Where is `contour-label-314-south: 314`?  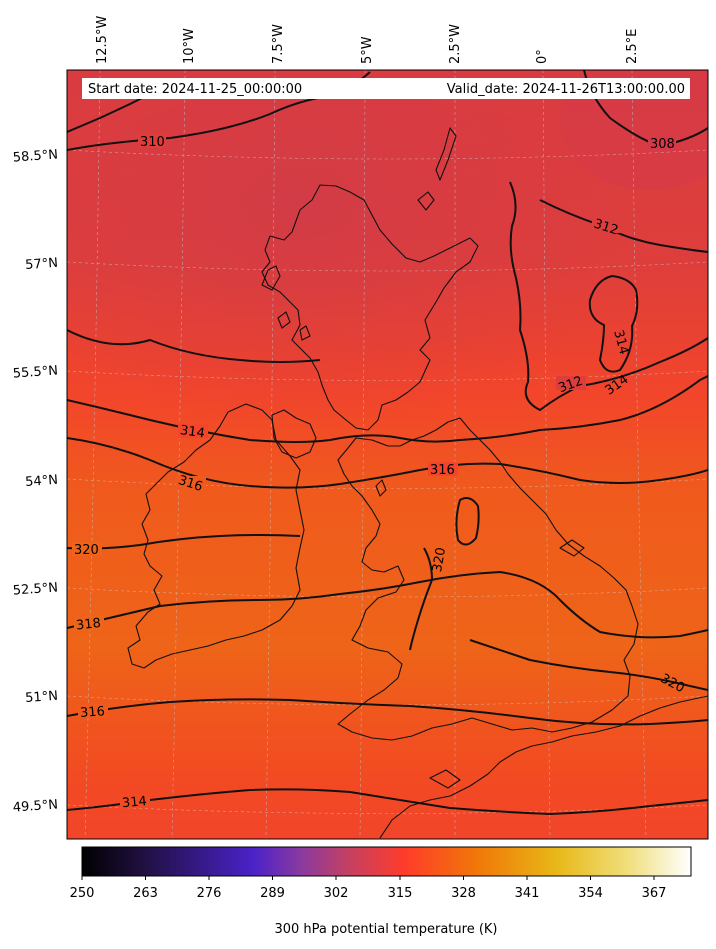 contour-label-314-south: 314 is located at coordinates (134, 802).